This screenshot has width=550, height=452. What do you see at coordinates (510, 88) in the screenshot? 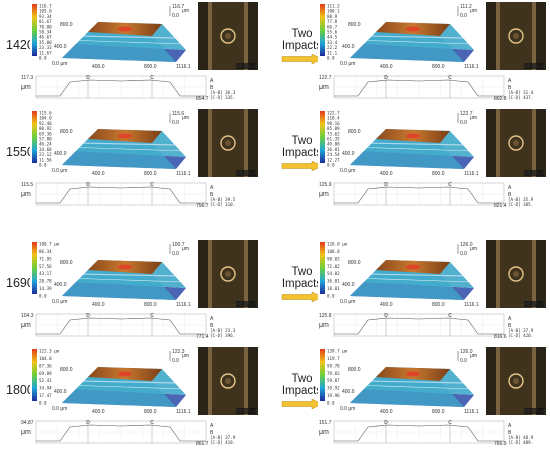
I see `marker-b: B` at bounding box center [510, 88].